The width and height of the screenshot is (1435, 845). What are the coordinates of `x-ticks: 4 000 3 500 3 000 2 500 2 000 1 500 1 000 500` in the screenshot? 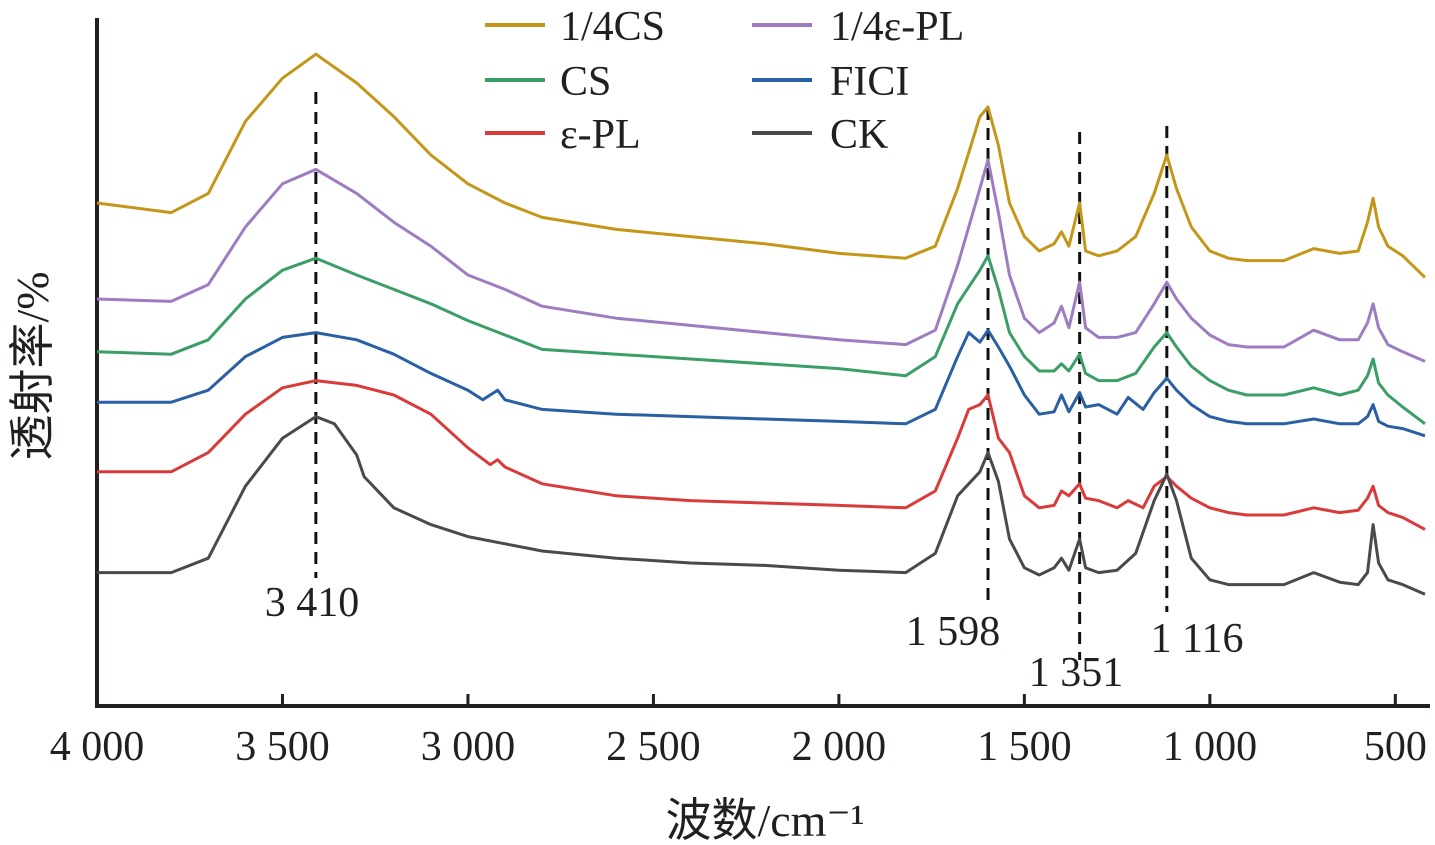 It's located at (738, 732).